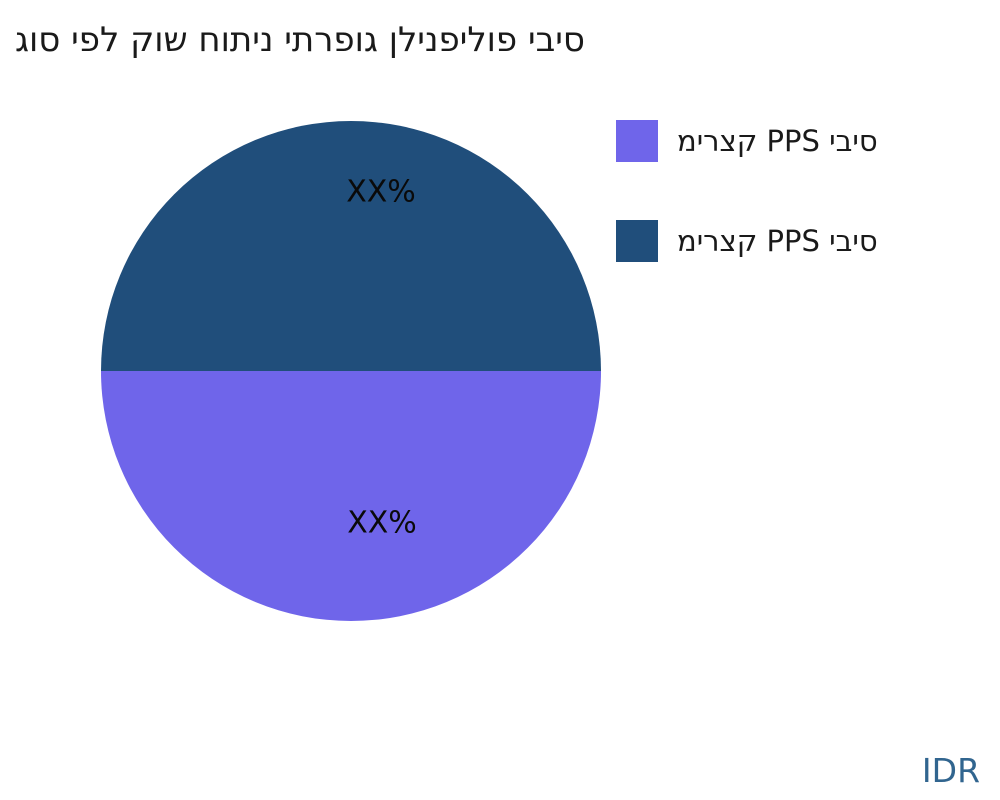 The width and height of the screenshot is (1000, 800). What do you see at coordinates (950, 770) in the screenshot?
I see `currency-watermark: IDR` at bounding box center [950, 770].